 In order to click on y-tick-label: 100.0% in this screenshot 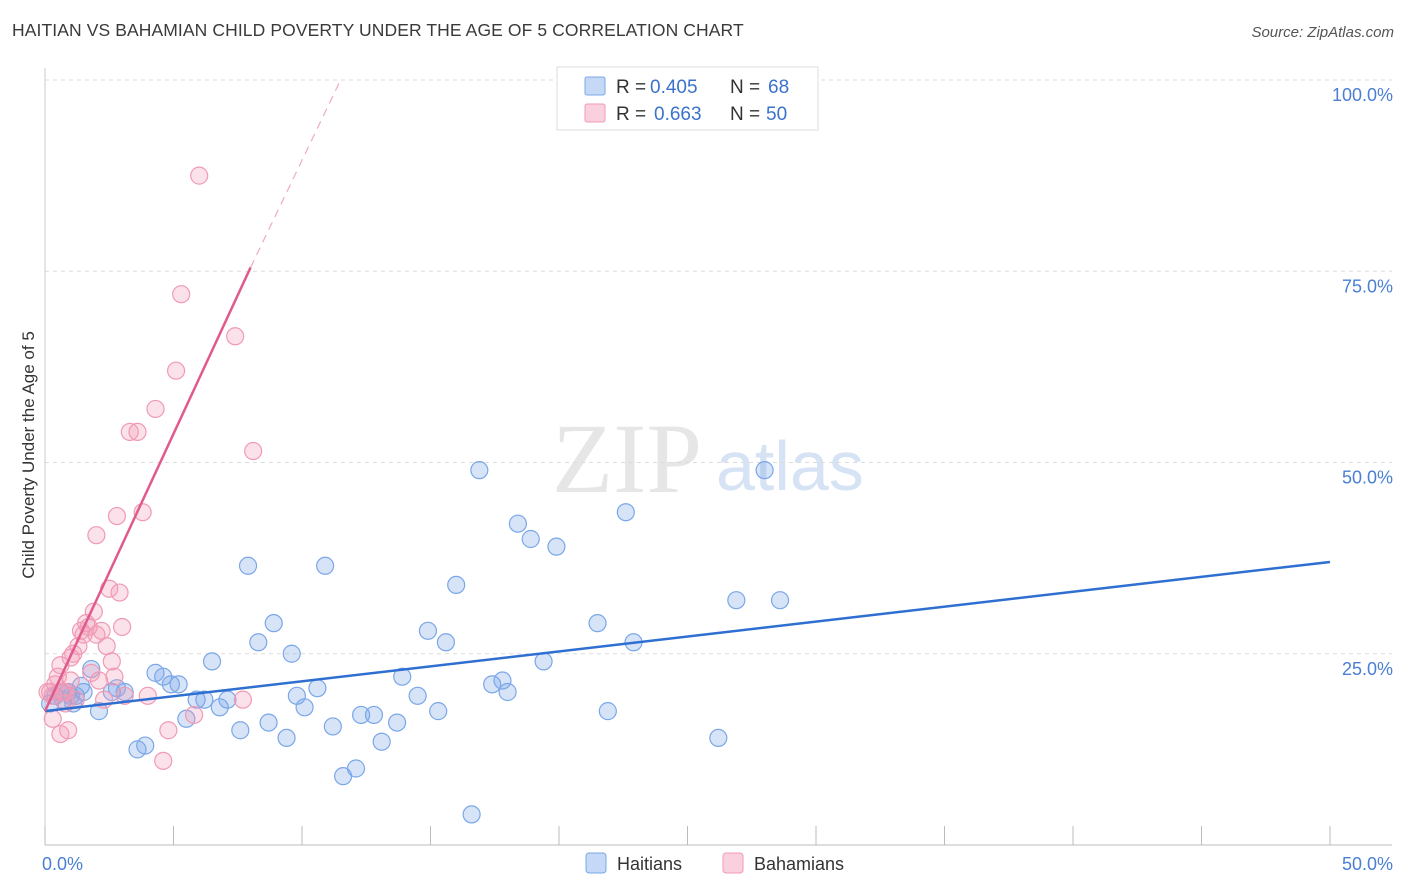, I will do `click(1362, 95)`.